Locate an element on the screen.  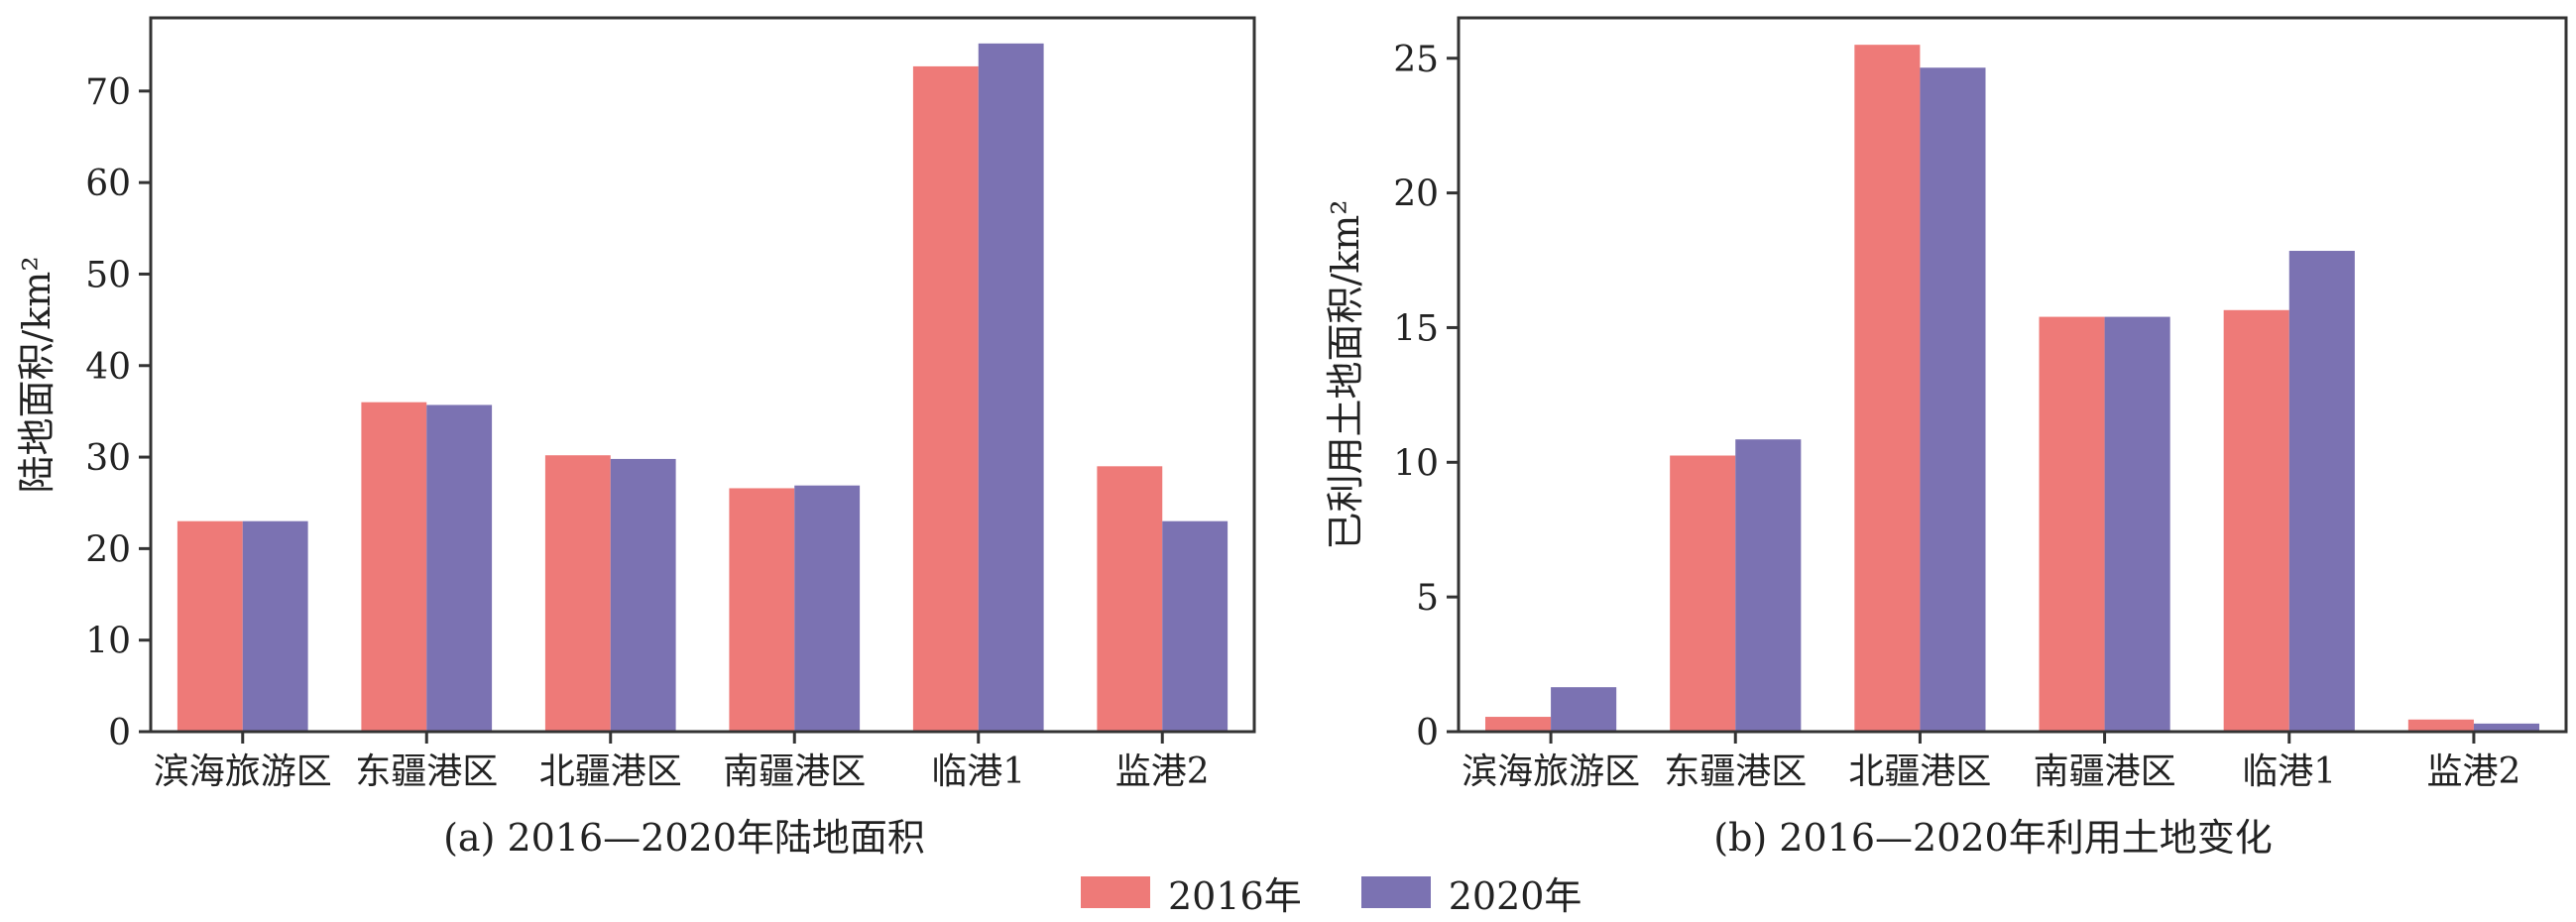
x-tick-label-a-5: 监港2 is located at coordinates (1163, 772).